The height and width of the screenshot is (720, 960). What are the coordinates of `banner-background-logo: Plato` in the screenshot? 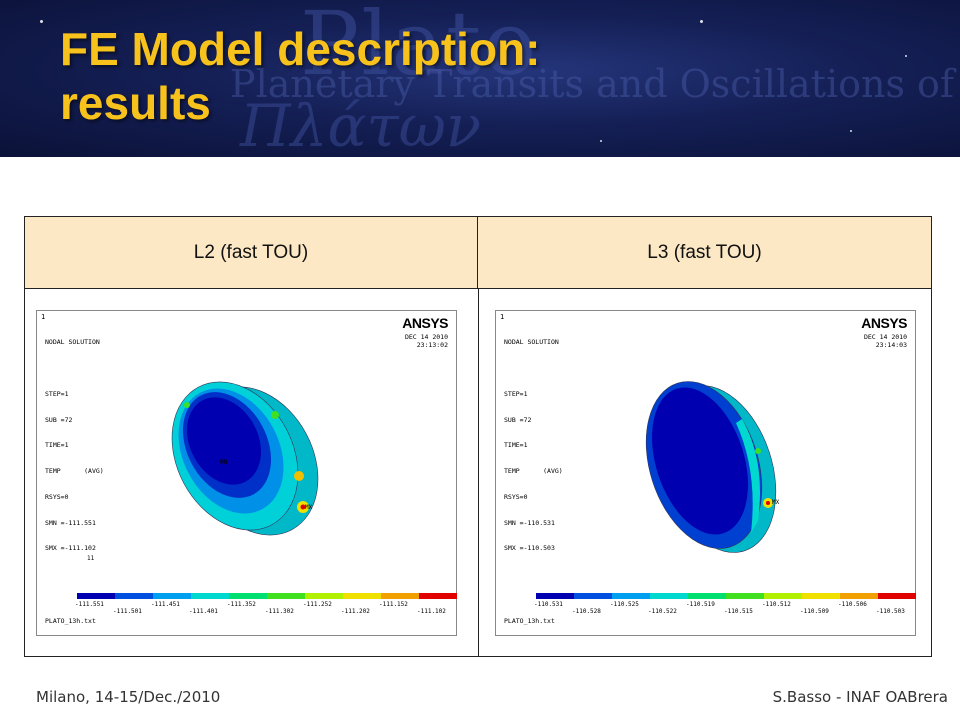 It's located at (419, 47).